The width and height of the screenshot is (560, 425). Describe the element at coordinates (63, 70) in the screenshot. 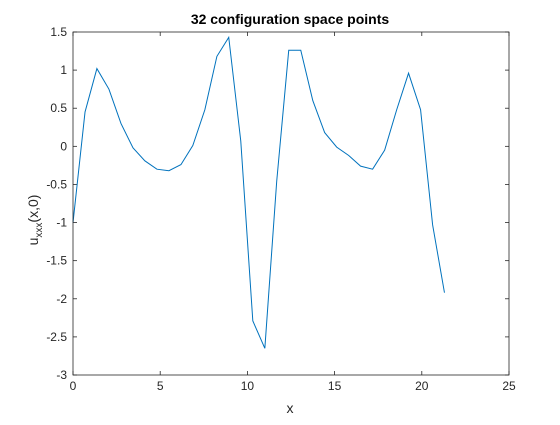

I see `y-tick-label: 1` at that location.